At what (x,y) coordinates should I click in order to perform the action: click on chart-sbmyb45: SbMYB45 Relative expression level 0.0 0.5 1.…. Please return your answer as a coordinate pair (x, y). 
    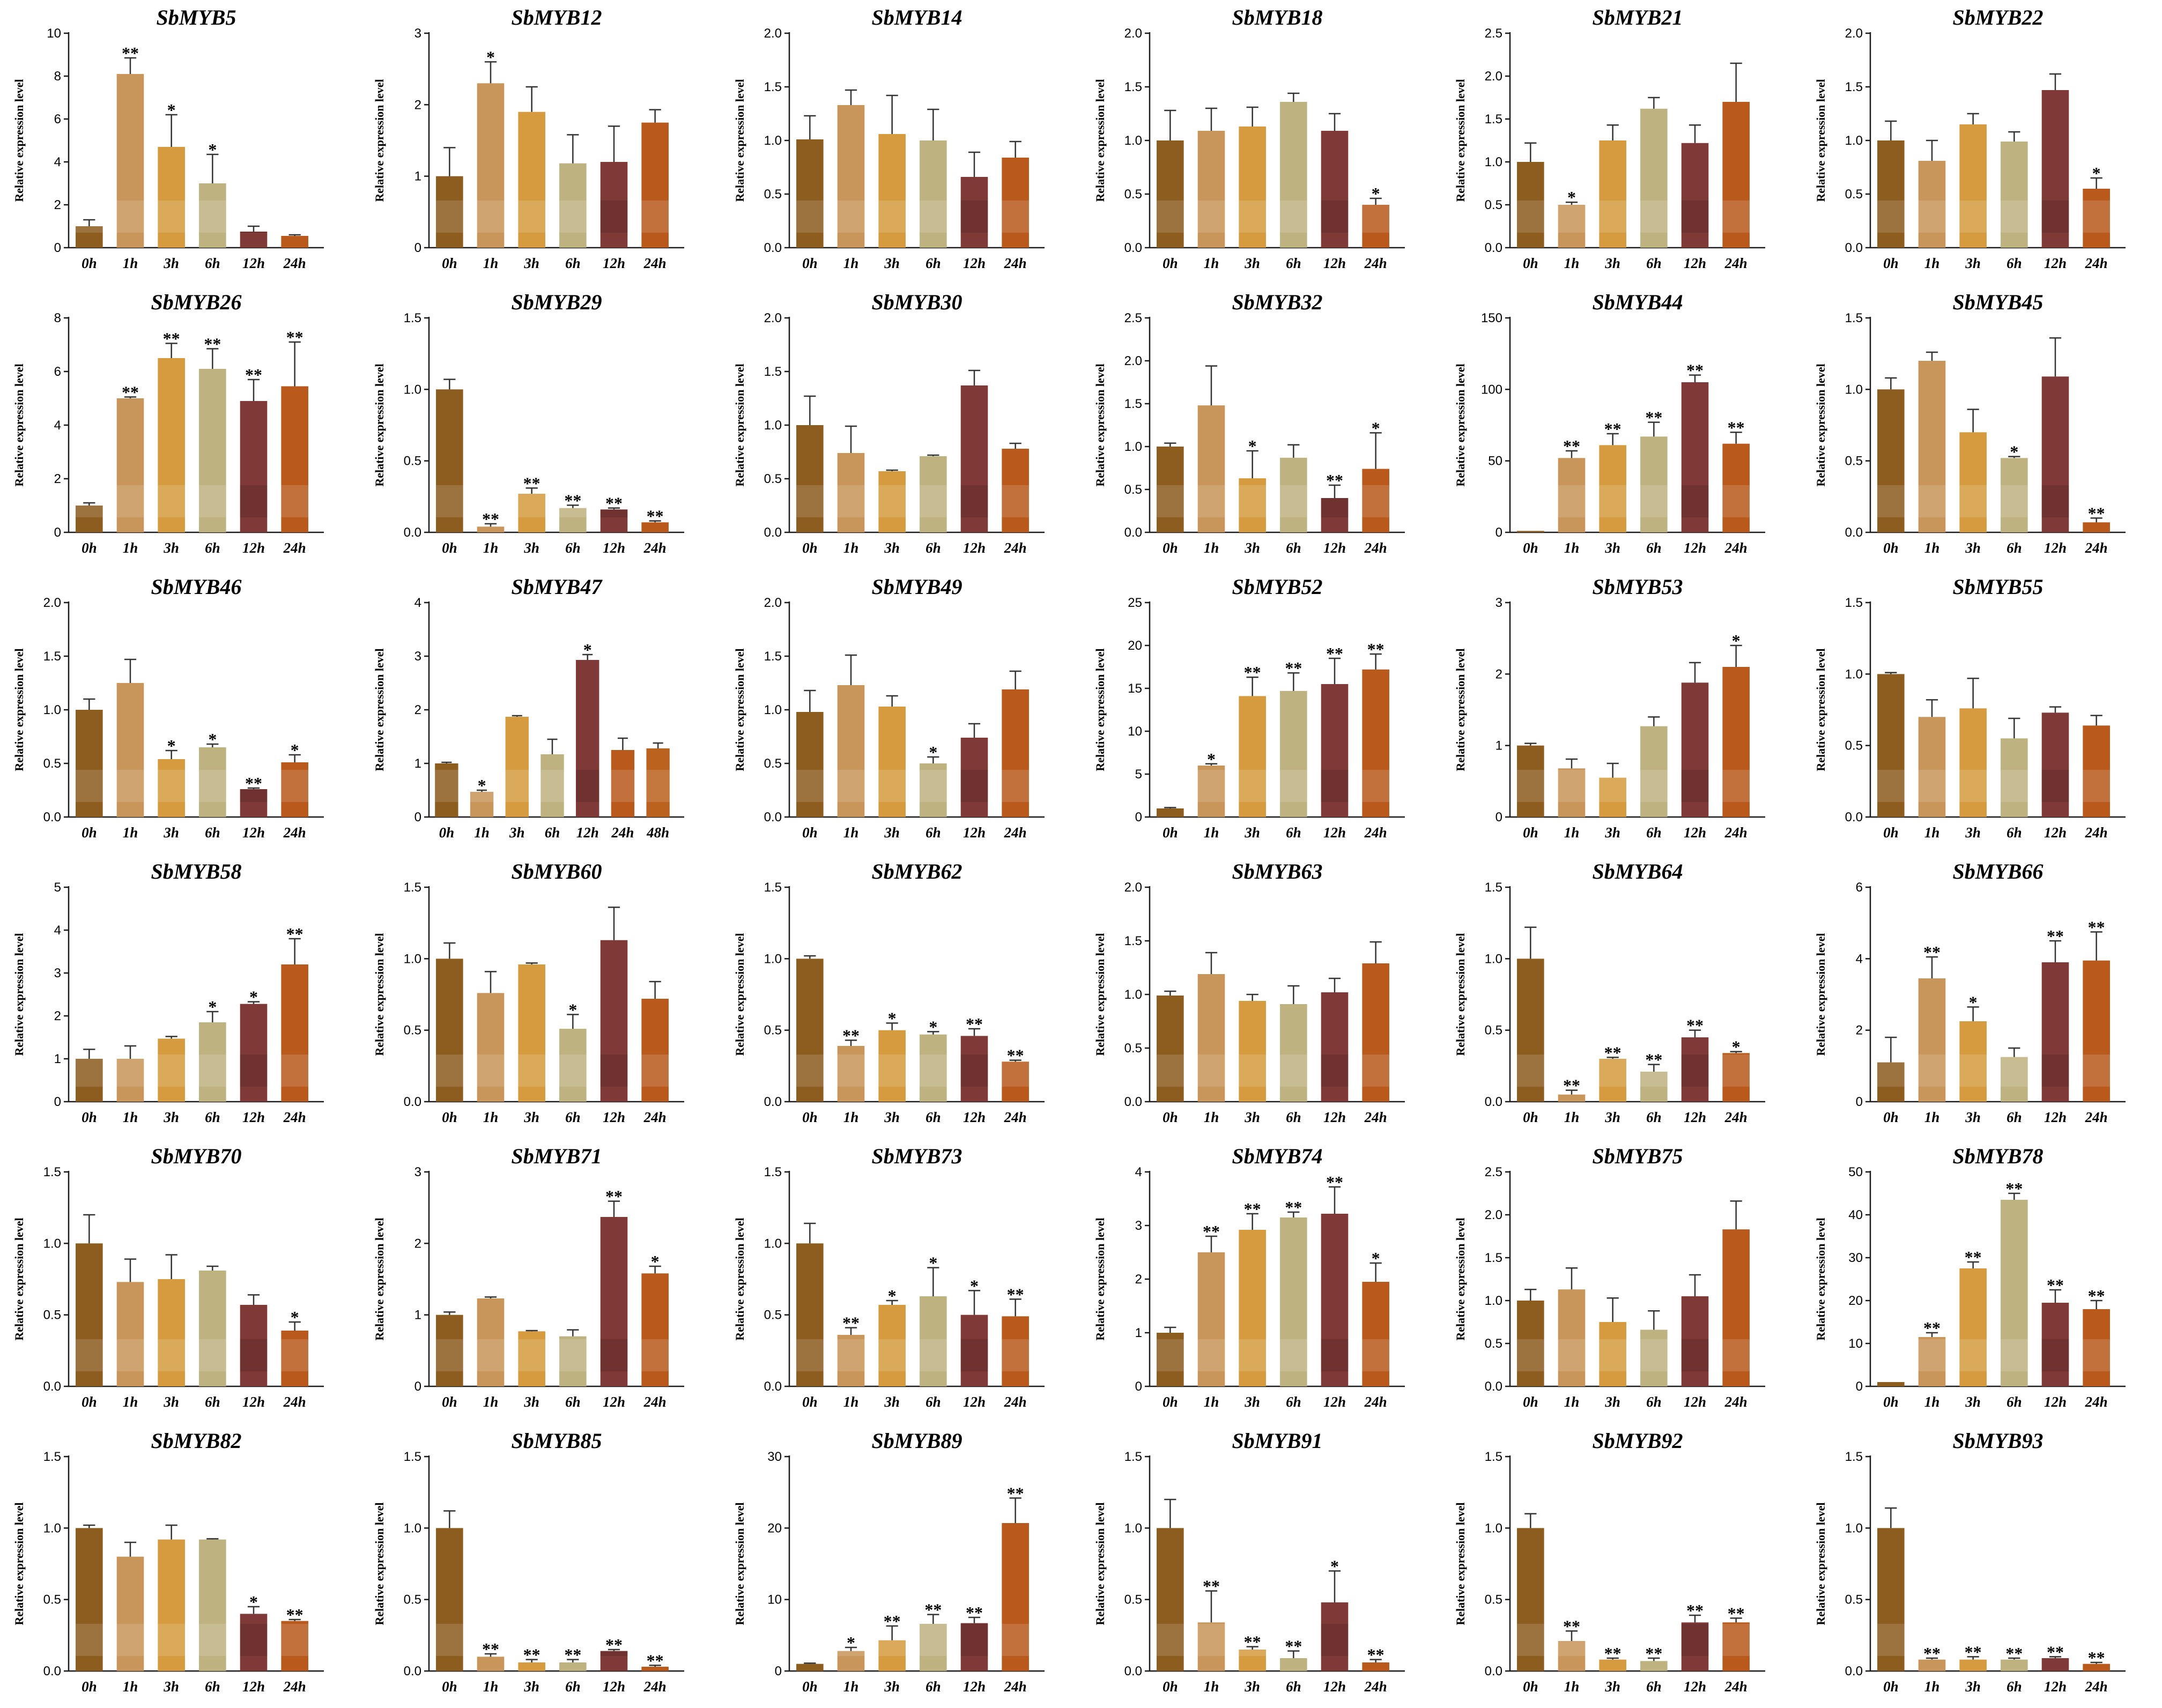
    Looking at the image, I should click on (1970, 423).